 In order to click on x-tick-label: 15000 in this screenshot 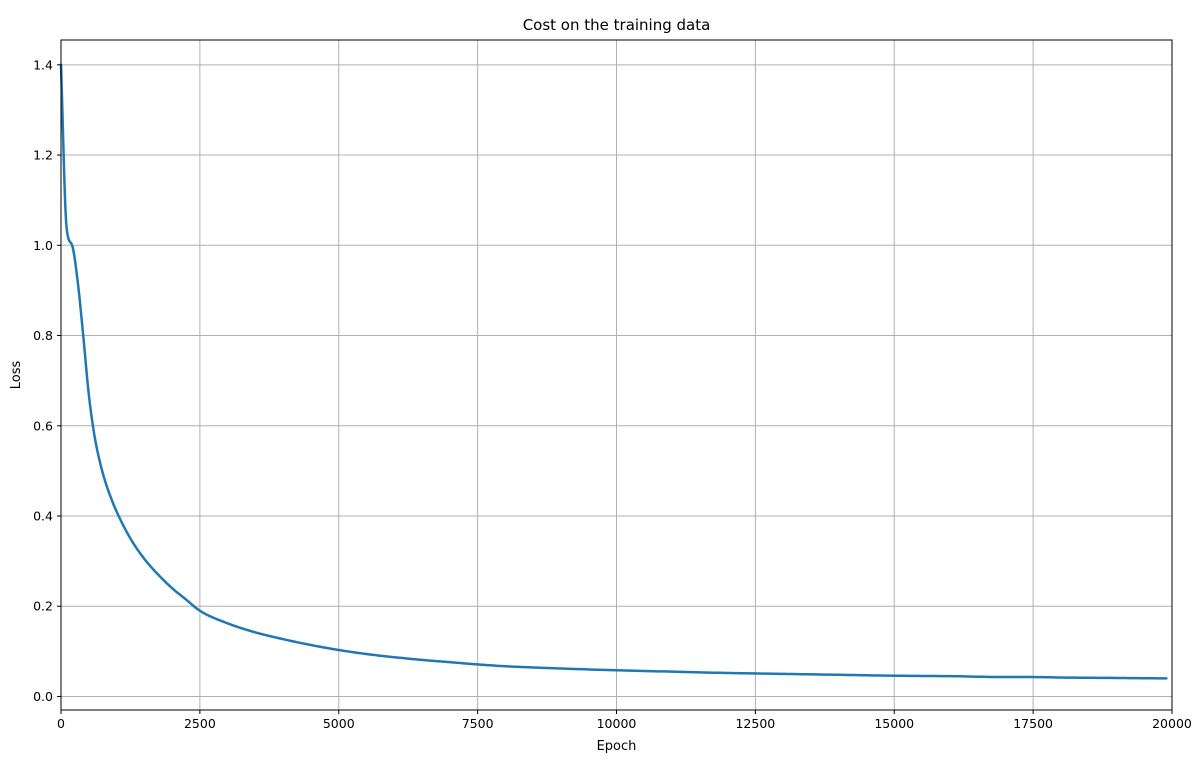, I will do `click(894, 723)`.